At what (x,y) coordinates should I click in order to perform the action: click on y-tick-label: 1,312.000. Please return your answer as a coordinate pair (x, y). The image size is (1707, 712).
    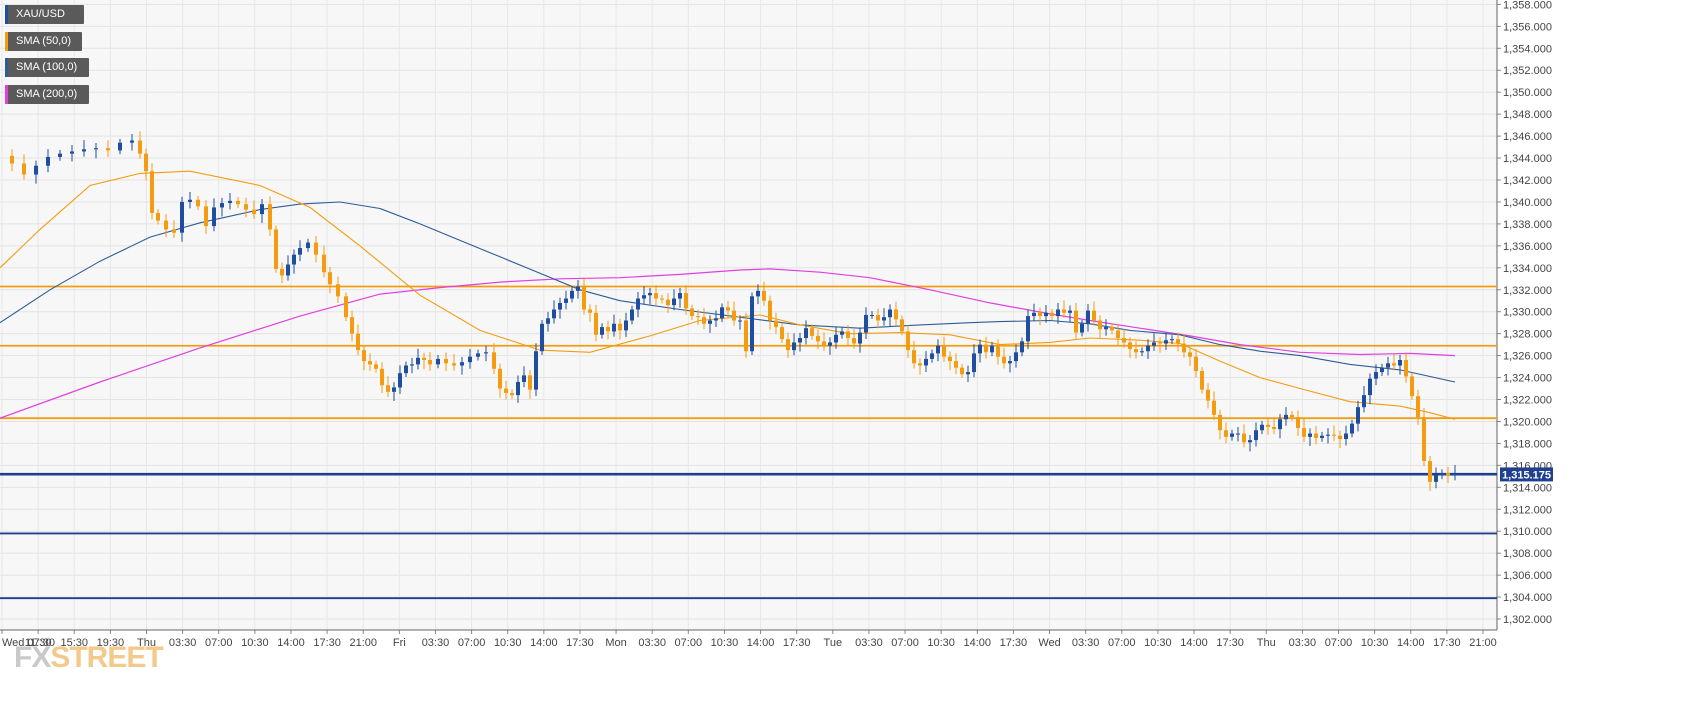
    Looking at the image, I should click on (1527, 510).